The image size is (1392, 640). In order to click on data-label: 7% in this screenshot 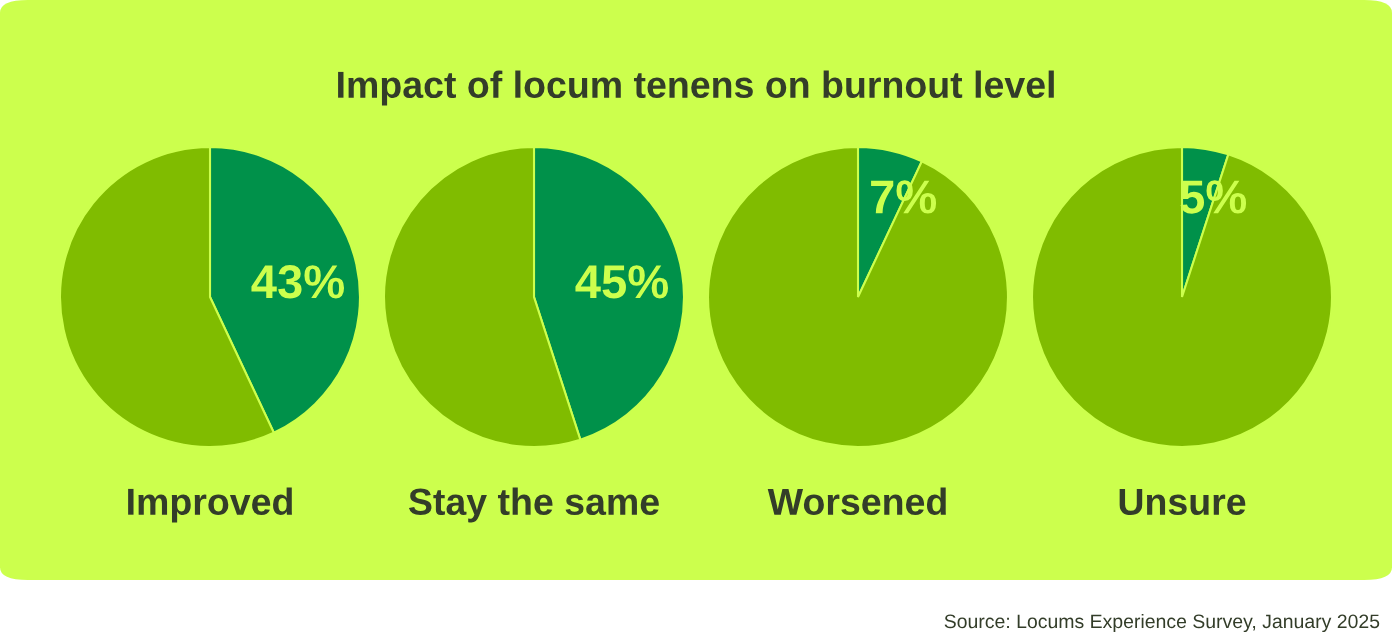, I will do `click(904, 197)`.